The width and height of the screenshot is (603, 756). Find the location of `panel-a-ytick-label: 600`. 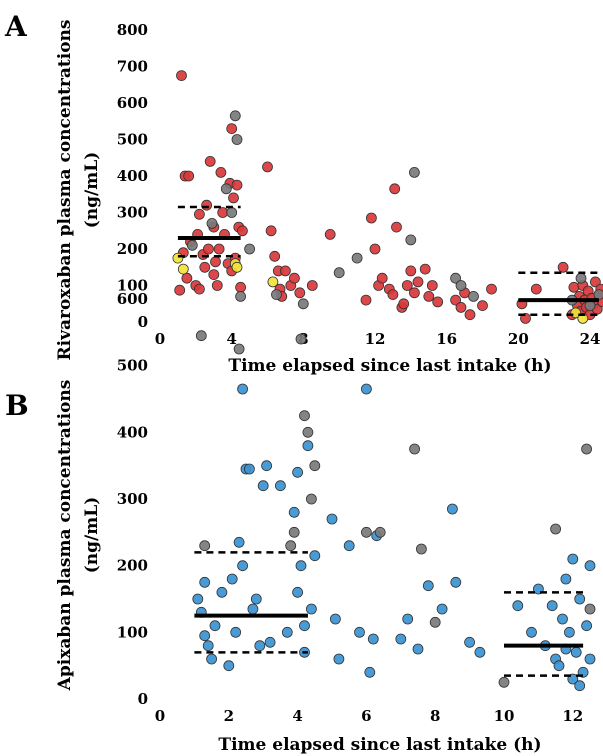

panel-a-ytick-label: 600 is located at coordinates (132, 103).